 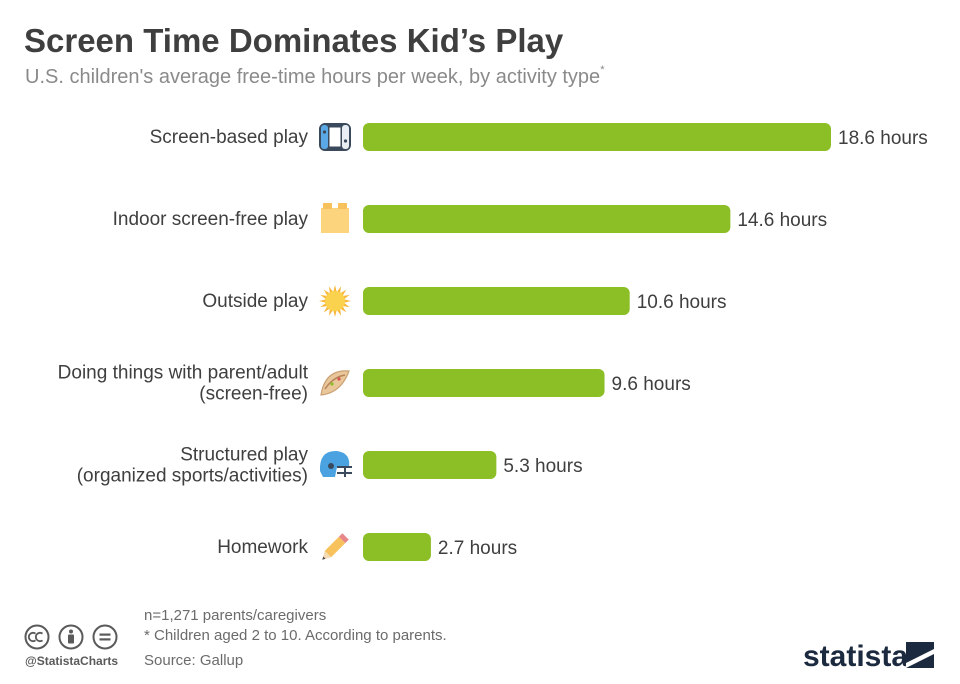 What do you see at coordinates (883, 138) in the screenshot?
I see `value-label: 18.6 hours` at bounding box center [883, 138].